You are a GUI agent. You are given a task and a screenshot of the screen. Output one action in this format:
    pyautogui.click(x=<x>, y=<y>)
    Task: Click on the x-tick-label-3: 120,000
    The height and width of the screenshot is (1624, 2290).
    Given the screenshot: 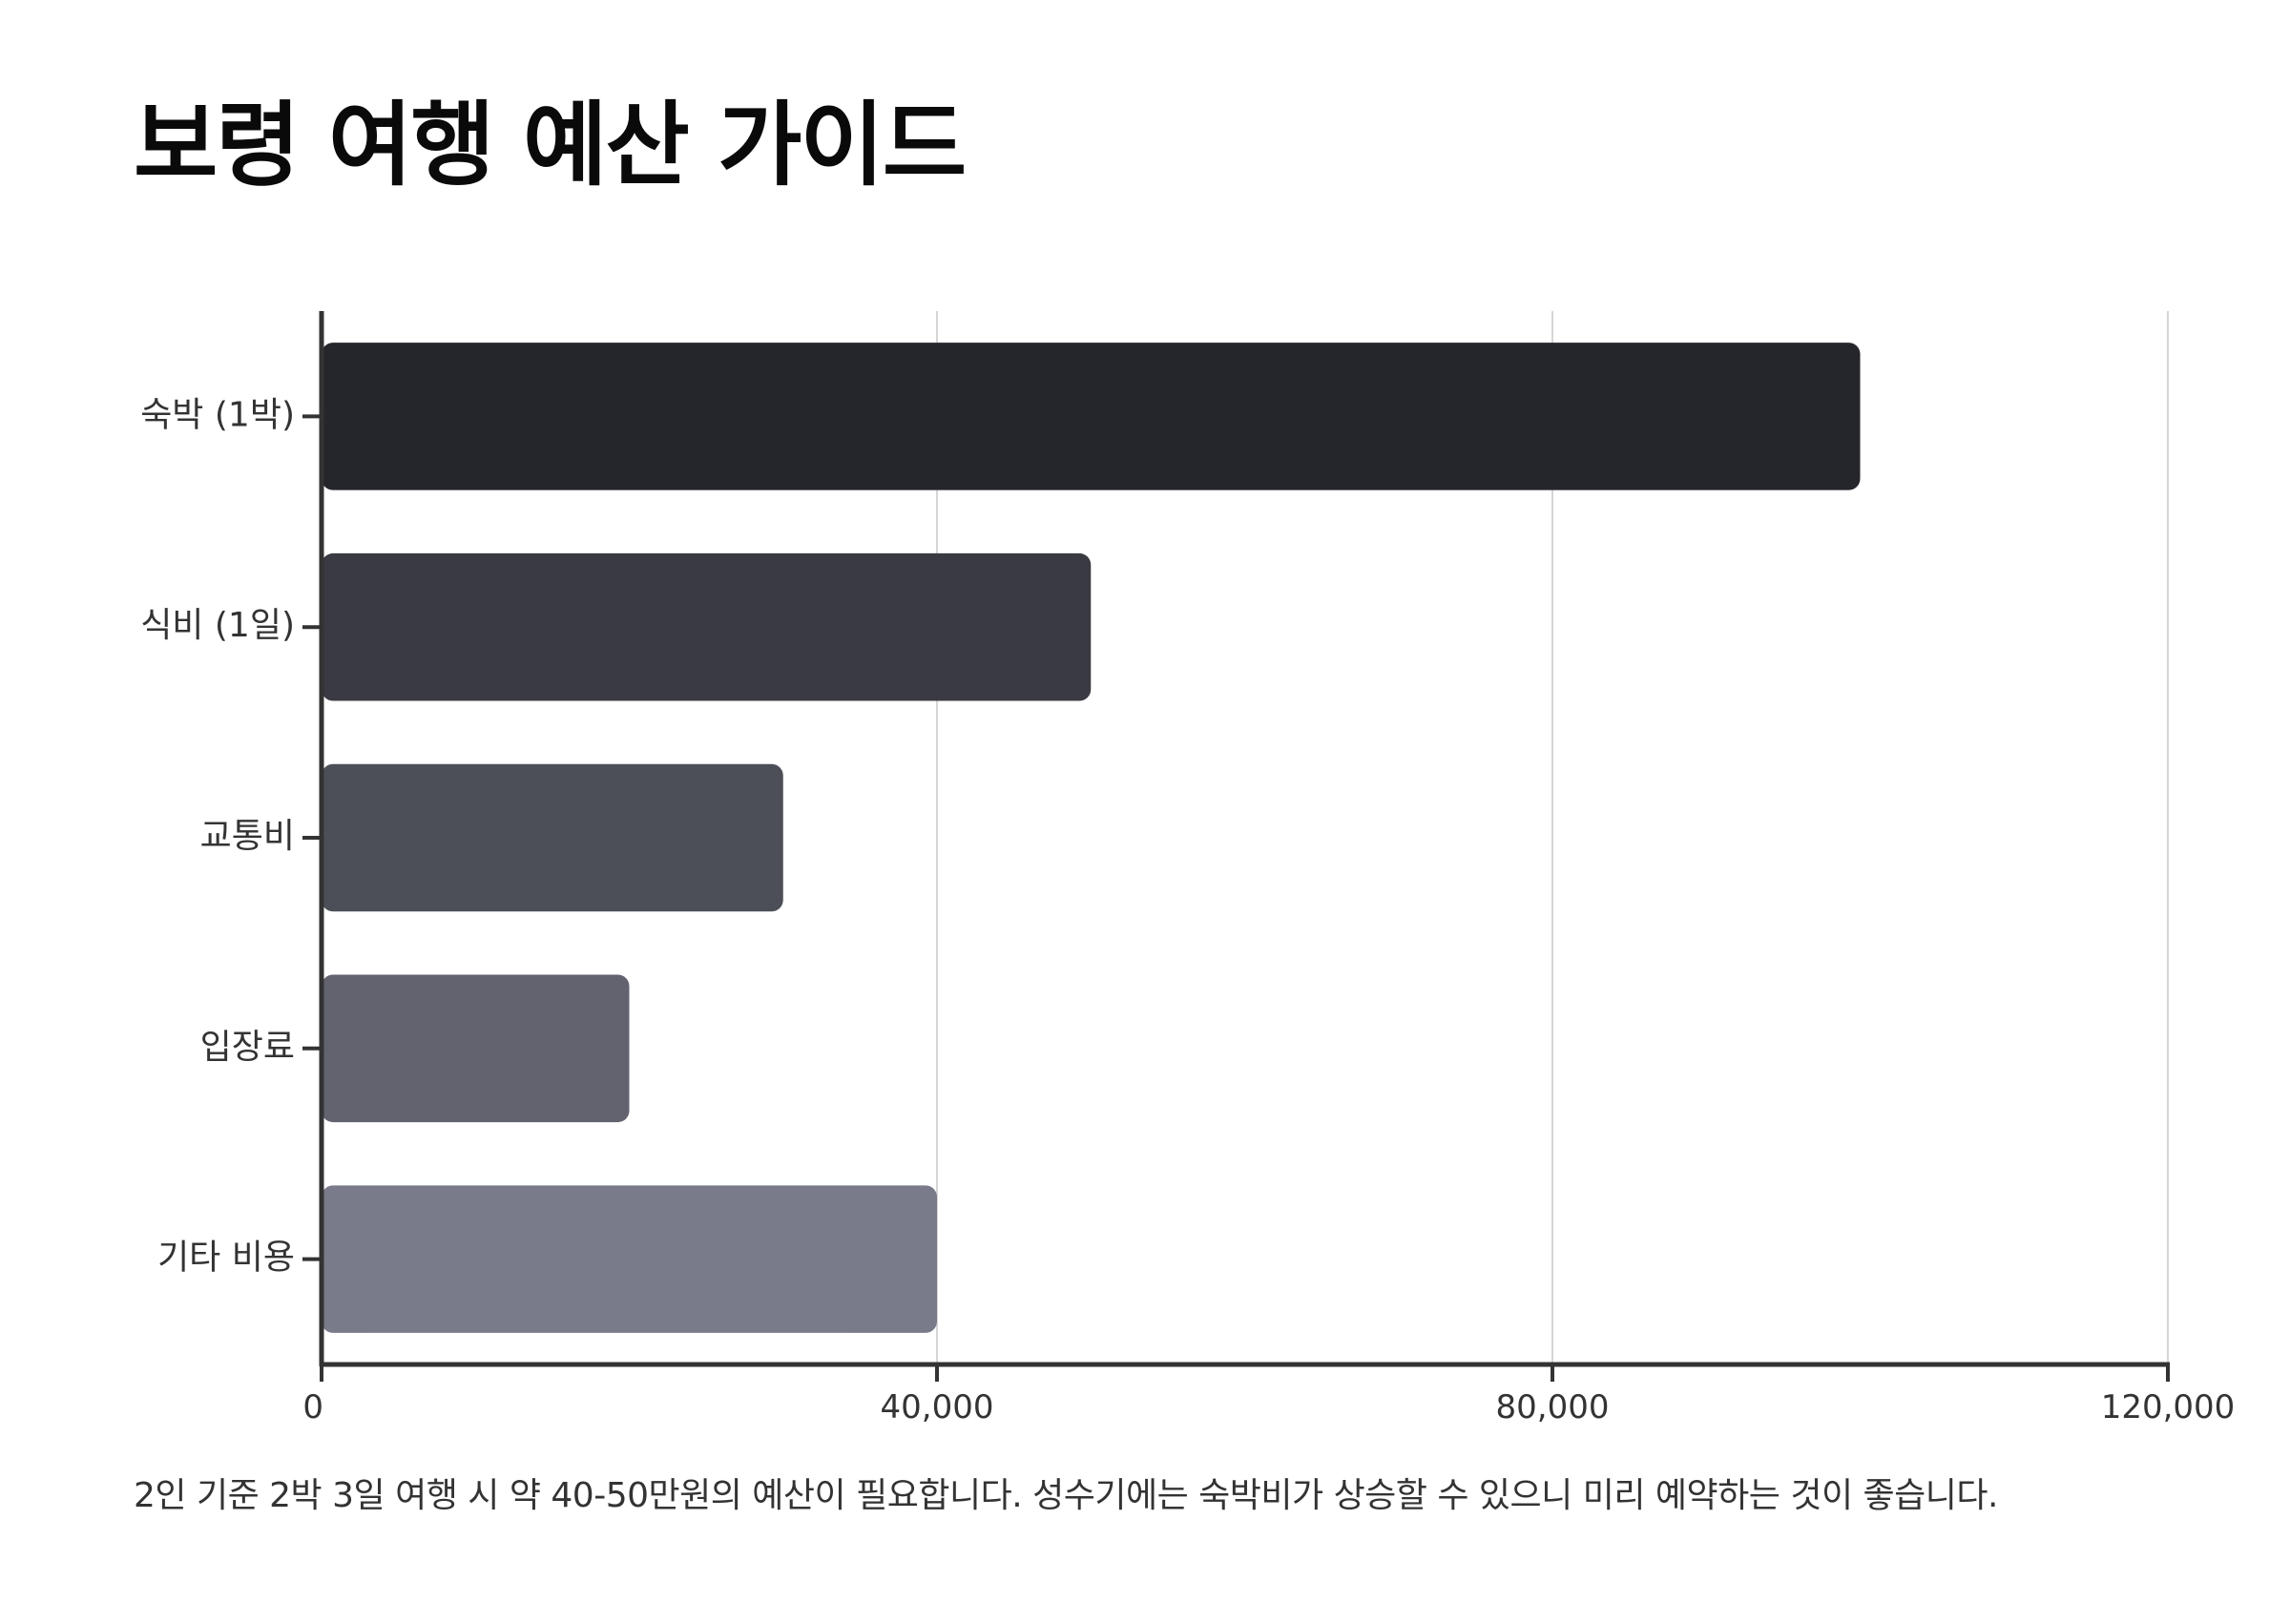 What is the action you would take?
    pyautogui.click(x=2169, y=1407)
    